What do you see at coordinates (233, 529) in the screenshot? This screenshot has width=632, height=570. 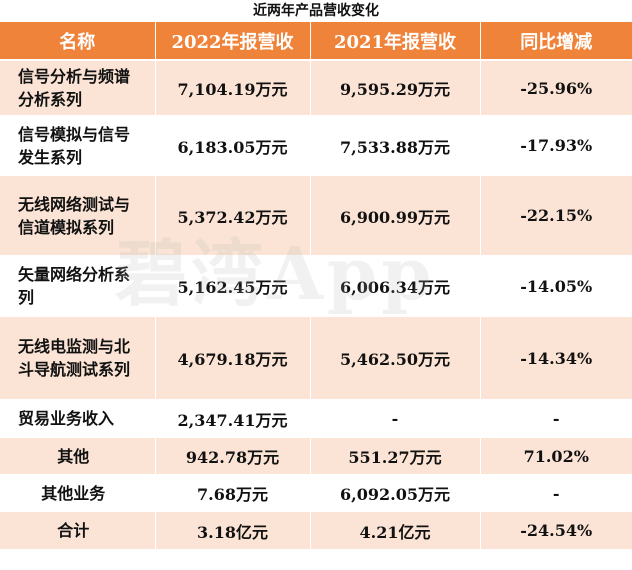 I see `row-2022-cell: 3.18亿元` at bounding box center [233, 529].